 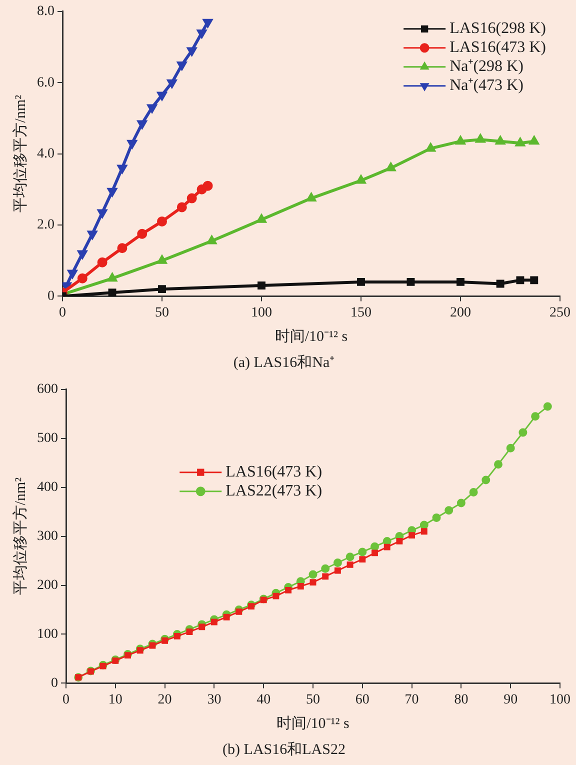 What do you see at coordinates (51, 296) in the screenshot?
I see `y-tick-label: 0` at bounding box center [51, 296].